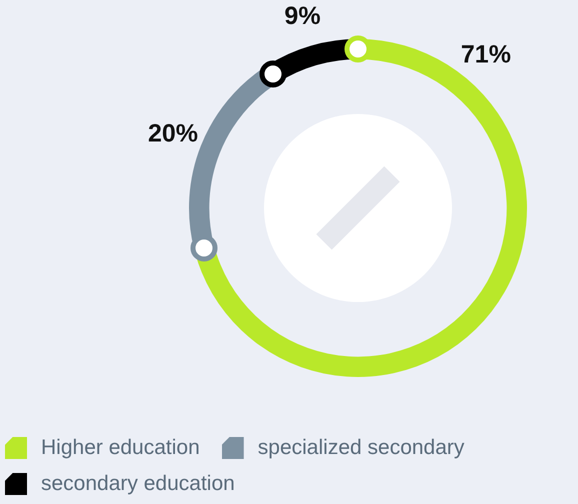 The width and height of the screenshot is (578, 504). I want to click on data-label: 20%, so click(173, 134).